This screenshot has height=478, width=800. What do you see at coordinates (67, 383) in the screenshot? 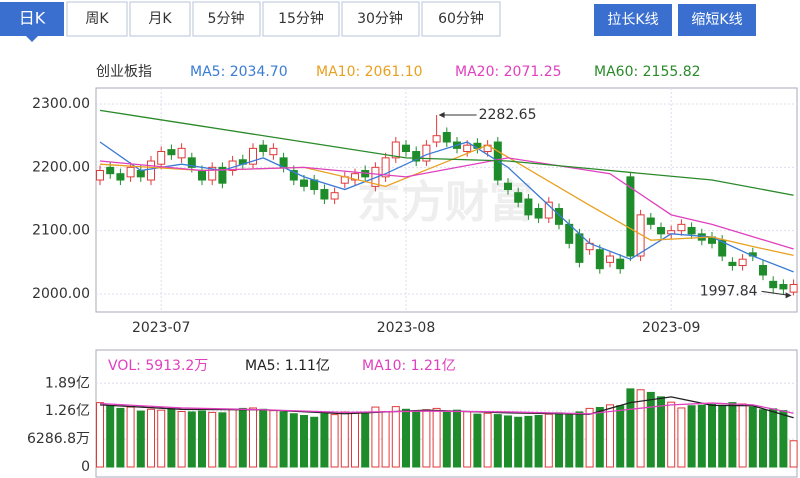
I see `y-tick-label: 1.89亿` at bounding box center [67, 383].